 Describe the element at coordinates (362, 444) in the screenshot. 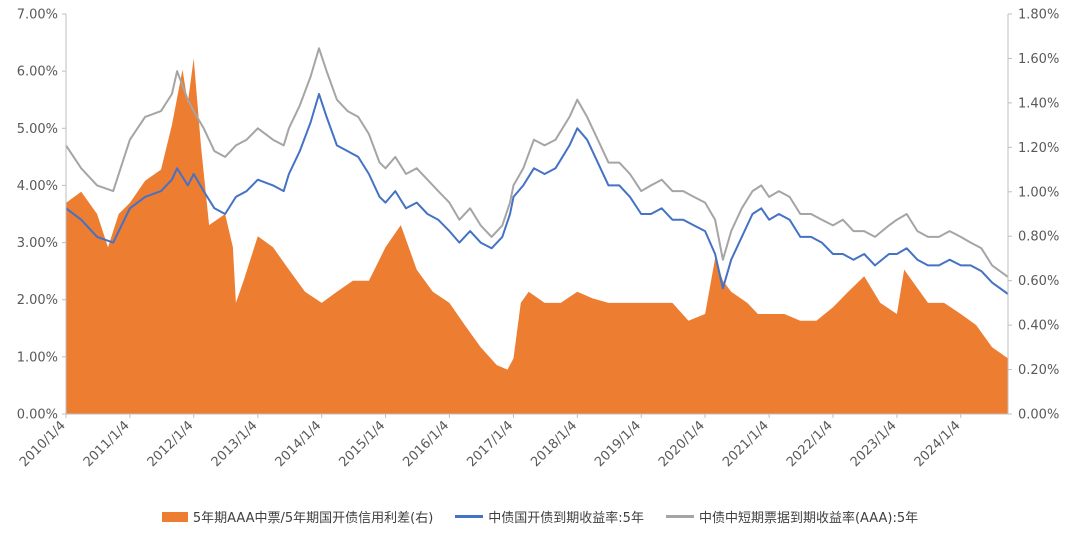

I see `x-tick-label: 2015/1/4` at that location.